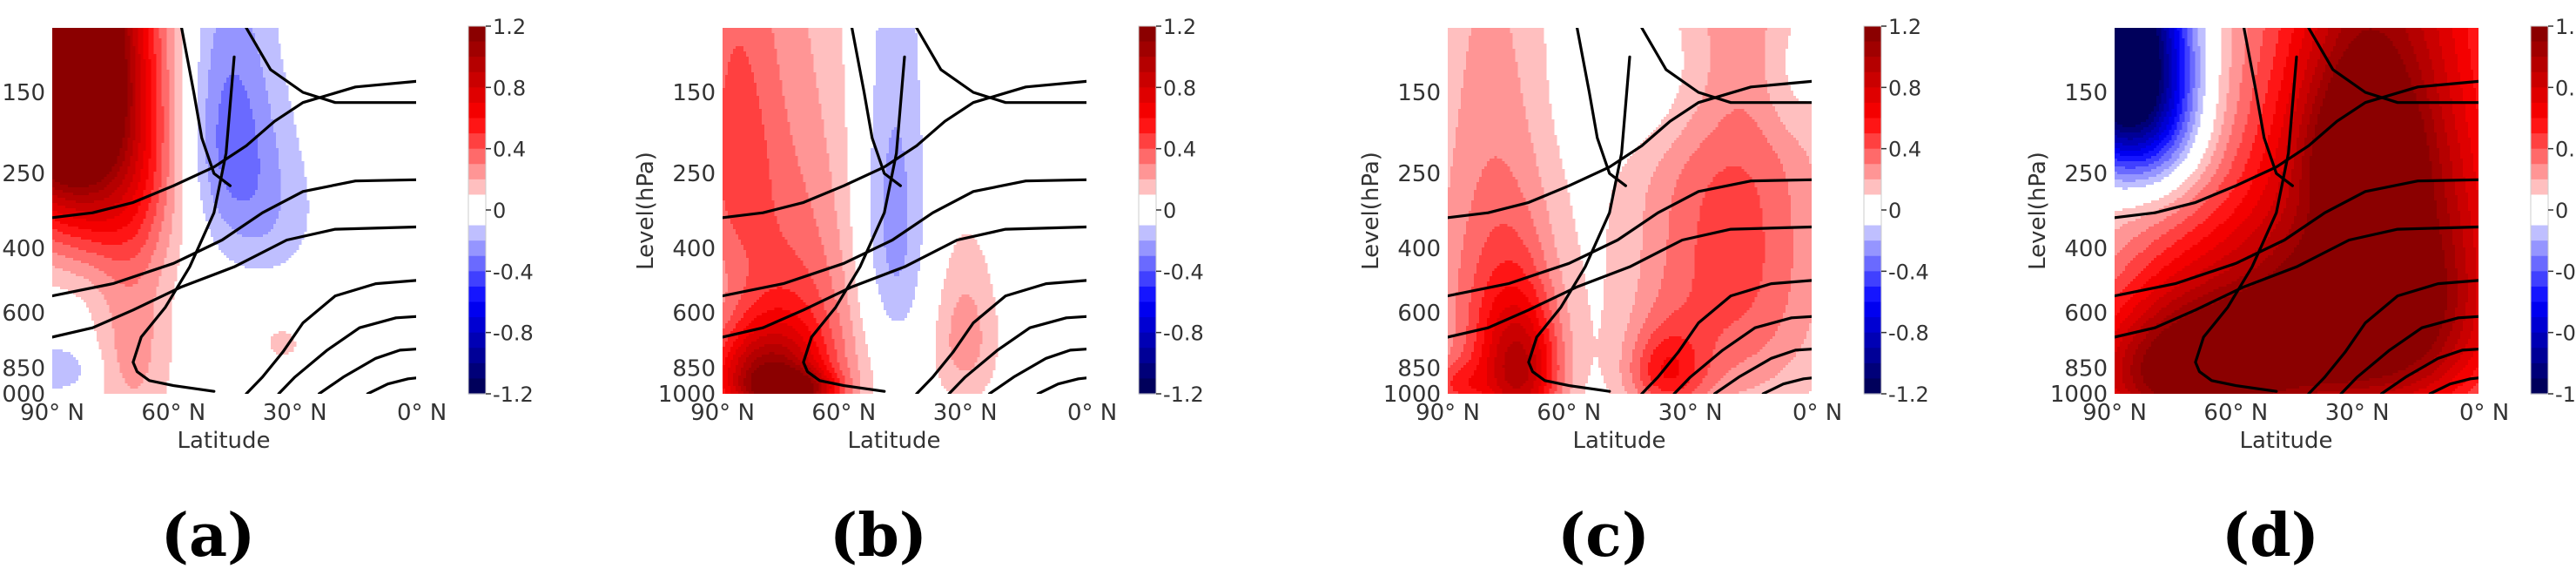  I want to click on panel-label: (a), so click(208, 536).